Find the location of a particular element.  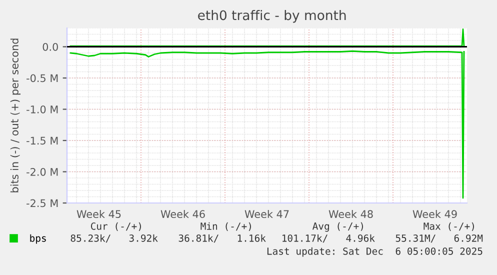

y-tick-label: -2.5 M is located at coordinates (42, 203).